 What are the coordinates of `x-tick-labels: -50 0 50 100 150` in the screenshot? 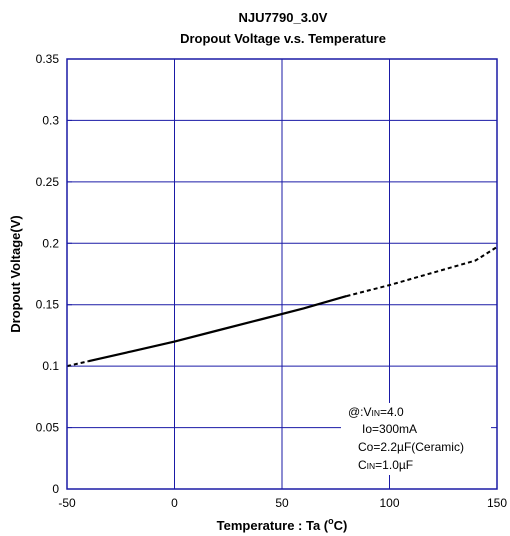 It's located at (282, 497).